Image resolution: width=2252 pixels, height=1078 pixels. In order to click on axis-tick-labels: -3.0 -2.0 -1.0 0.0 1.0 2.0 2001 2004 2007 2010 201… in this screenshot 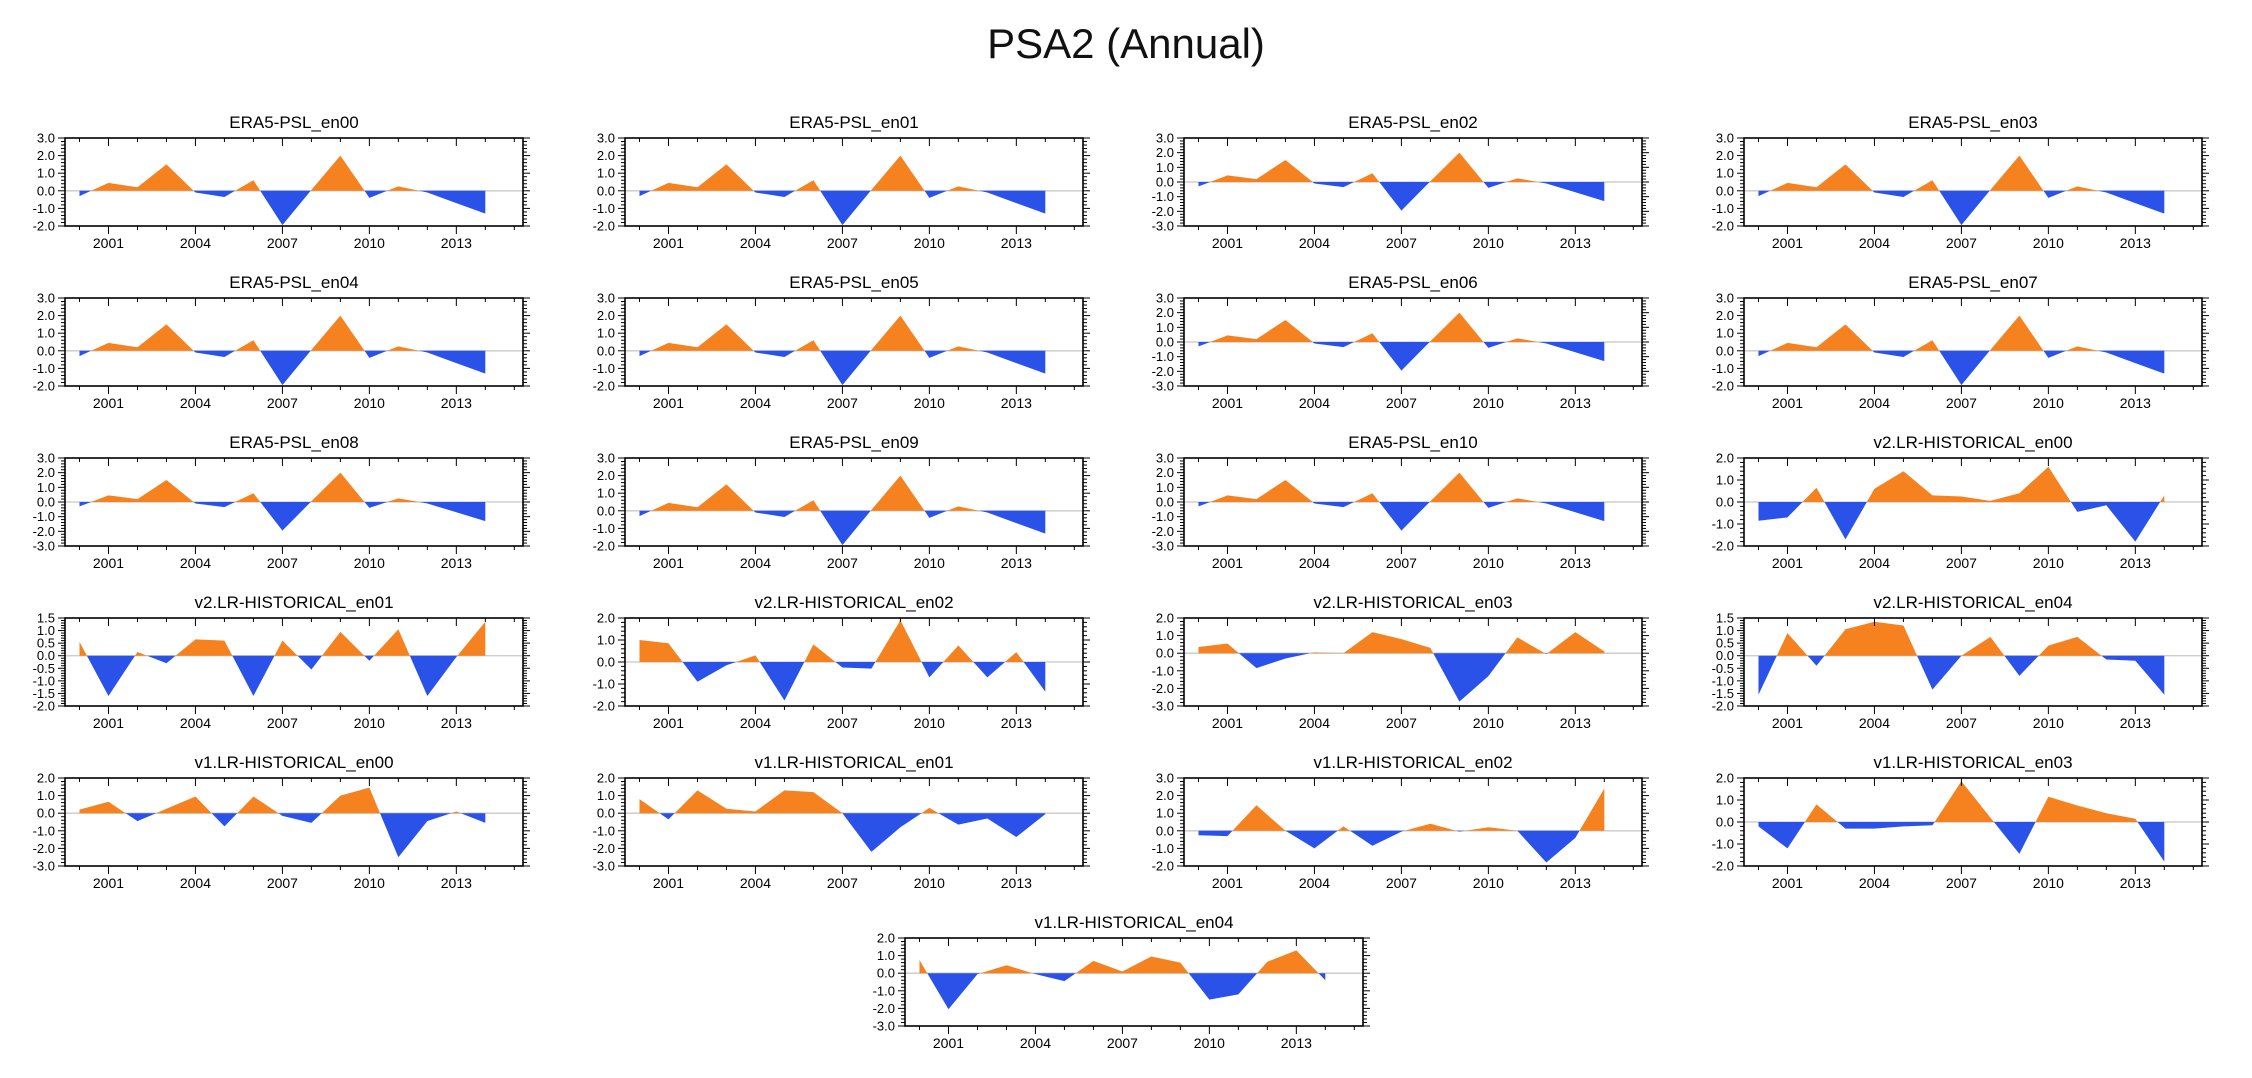, I will do `click(1372, 670)`.